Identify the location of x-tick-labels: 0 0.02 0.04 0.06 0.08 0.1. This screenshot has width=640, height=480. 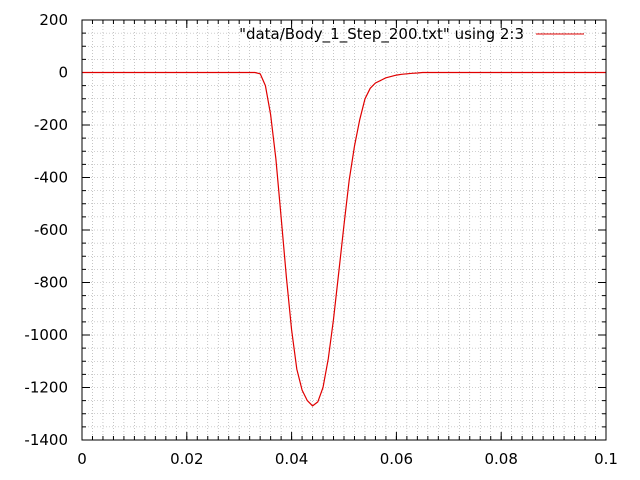
(347, 459).